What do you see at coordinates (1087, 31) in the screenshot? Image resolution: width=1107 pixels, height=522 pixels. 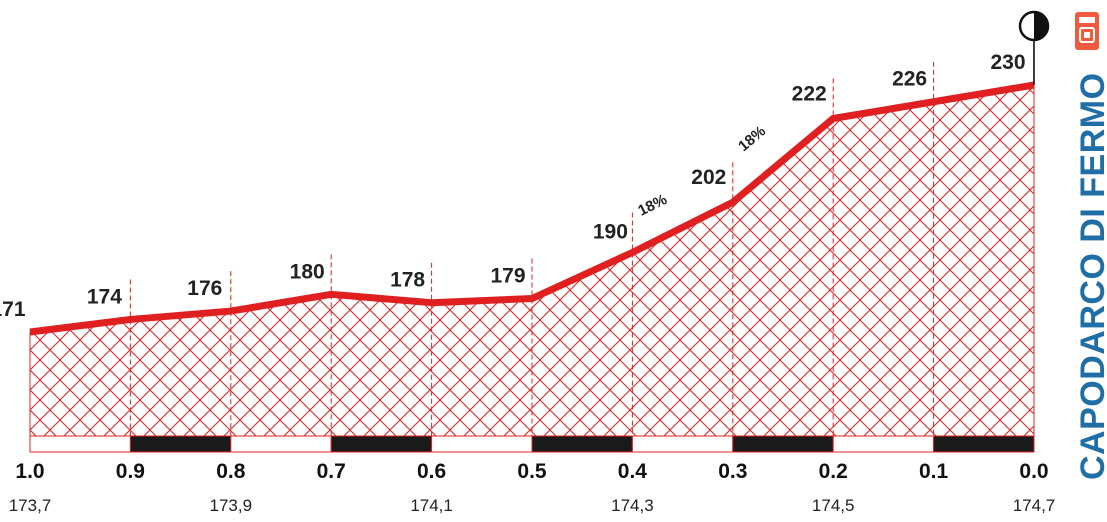 I see `uphill-finish-icon` at bounding box center [1087, 31].